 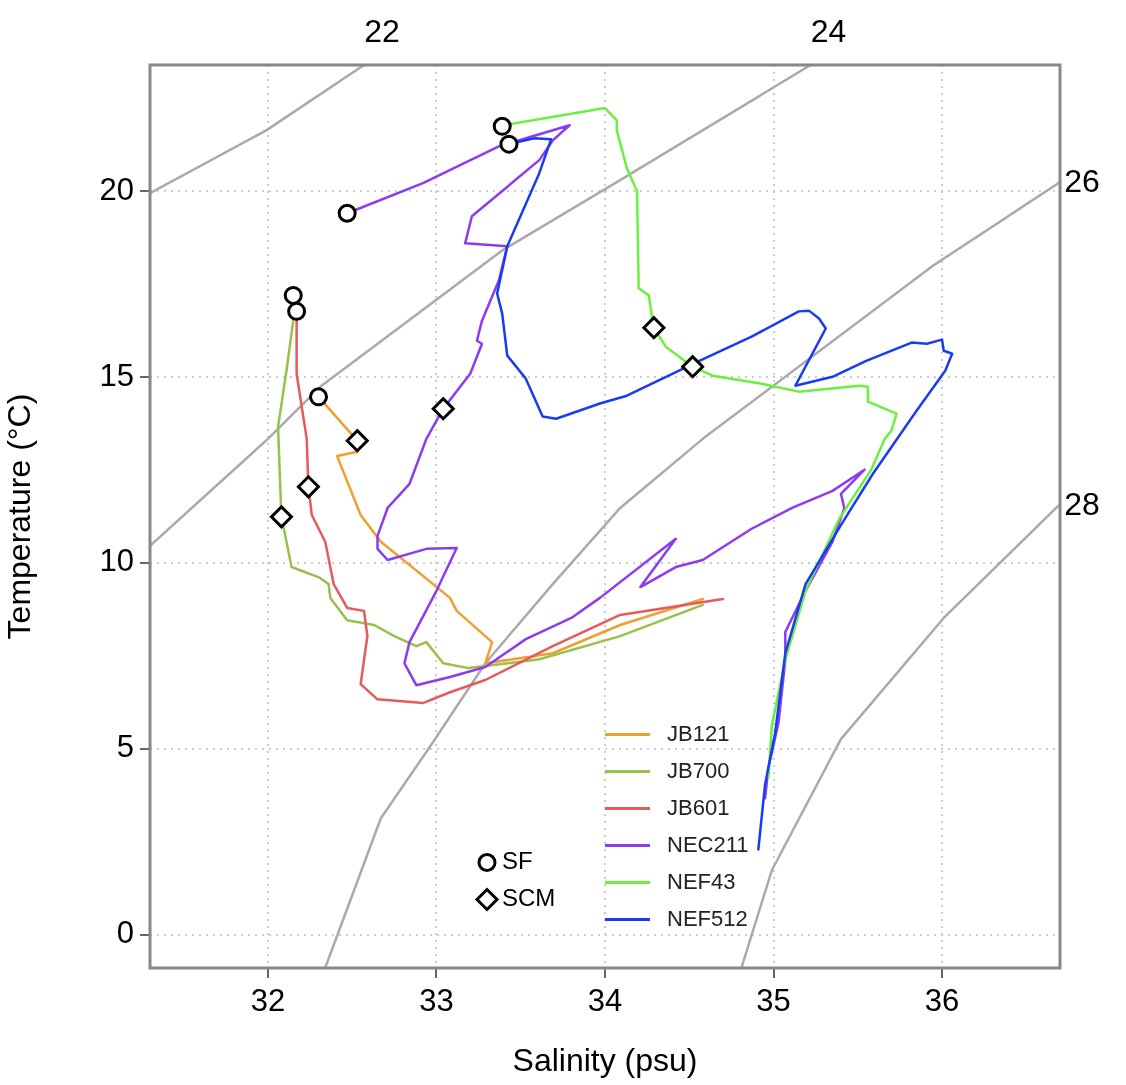 I want to click on y-axis-title: Temperature (°C), so click(x=19, y=516).